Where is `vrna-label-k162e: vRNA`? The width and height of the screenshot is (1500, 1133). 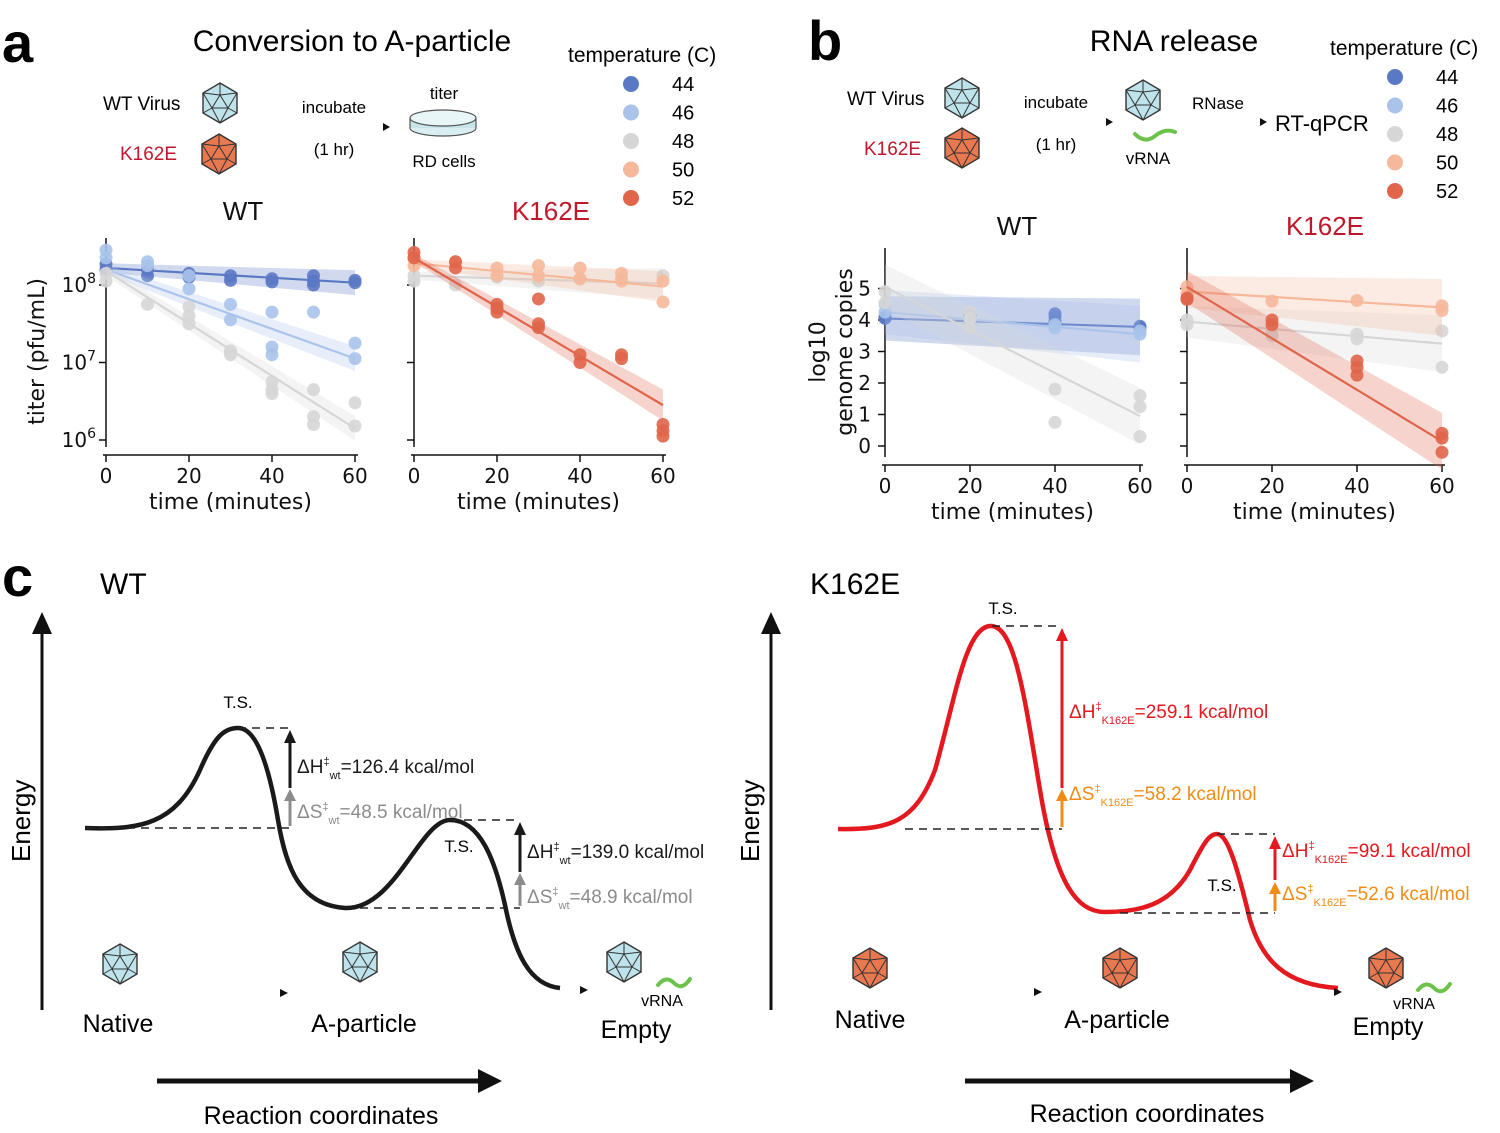 vrna-label-k162e: vRNA is located at coordinates (1414, 1004).